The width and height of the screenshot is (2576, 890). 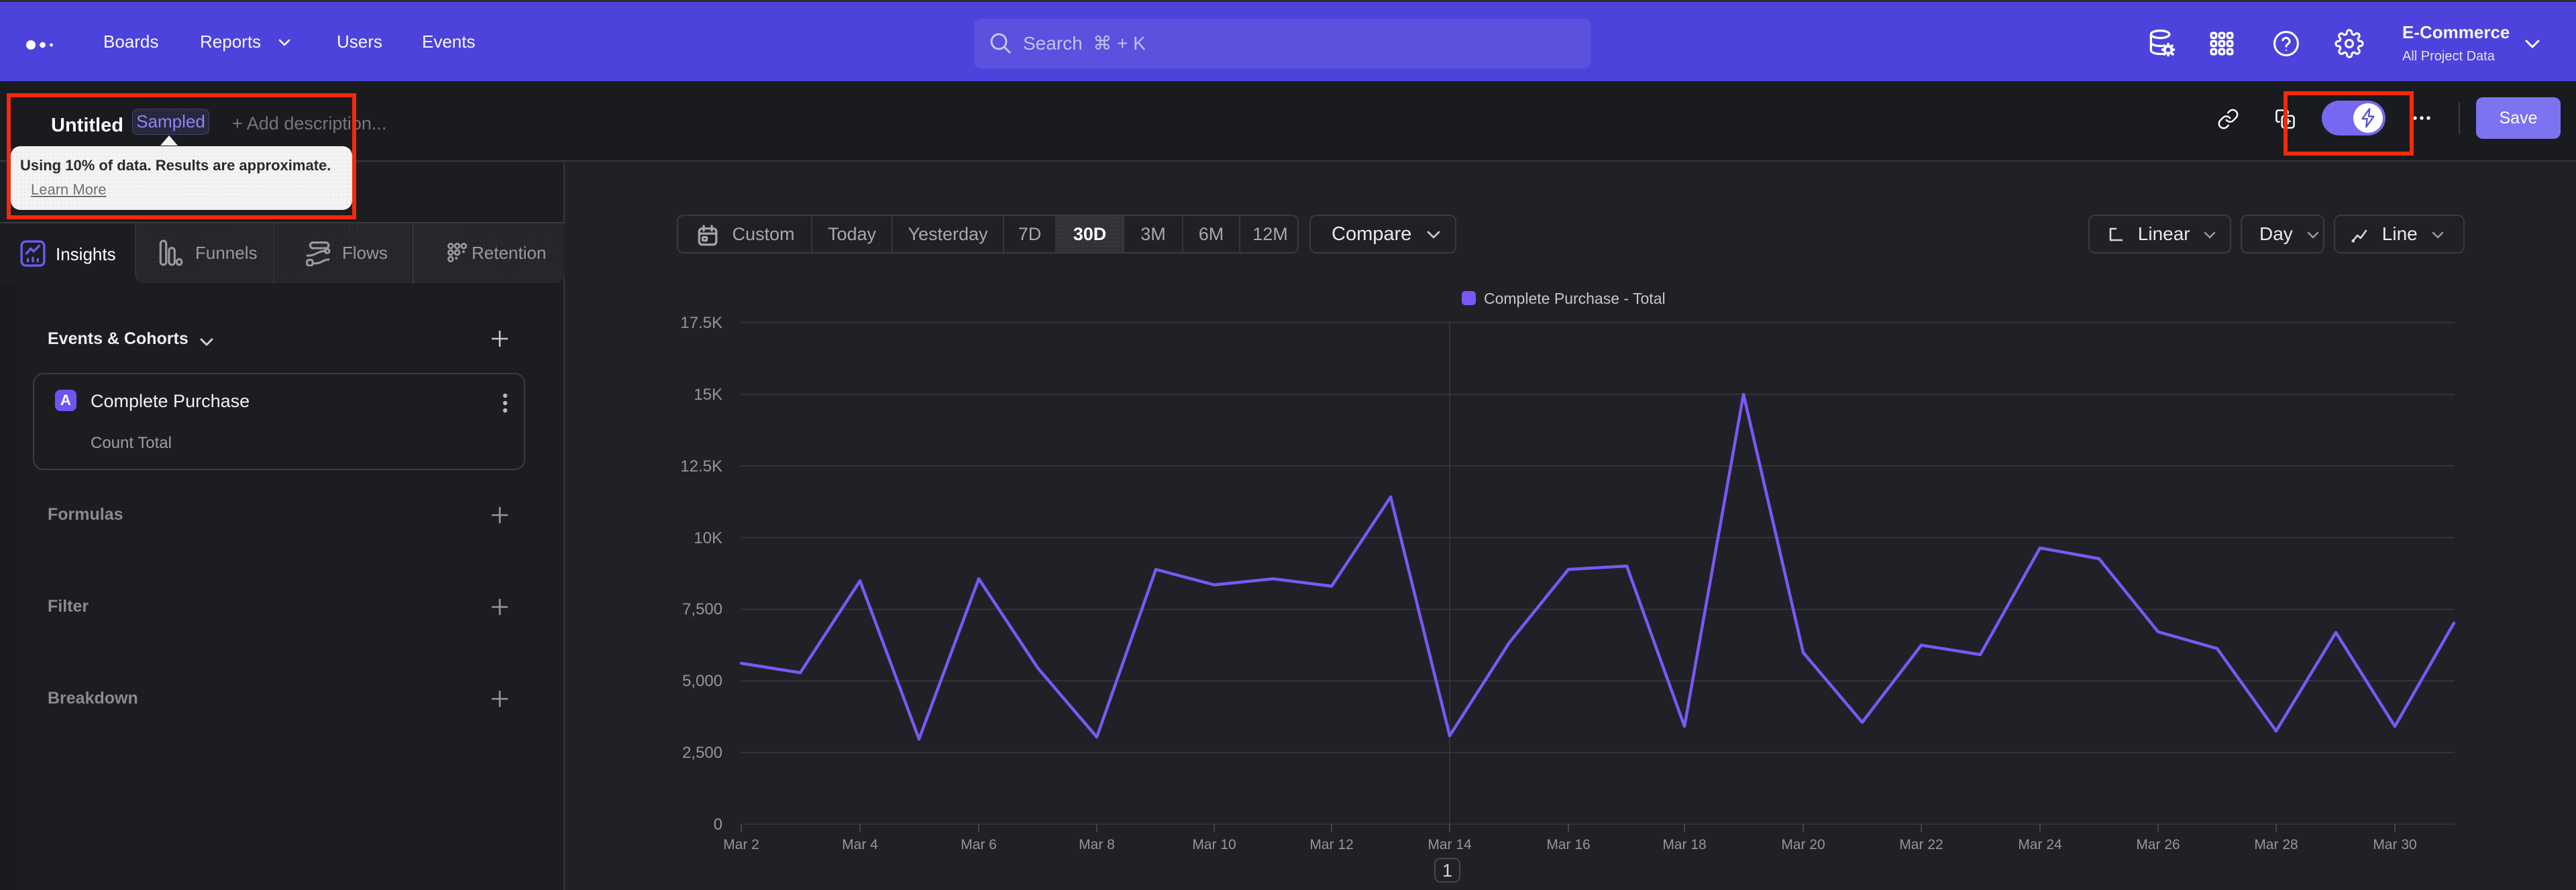 What do you see at coordinates (702, 753) in the screenshot?
I see `svg-text: 2,500` at bounding box center [702, 753].